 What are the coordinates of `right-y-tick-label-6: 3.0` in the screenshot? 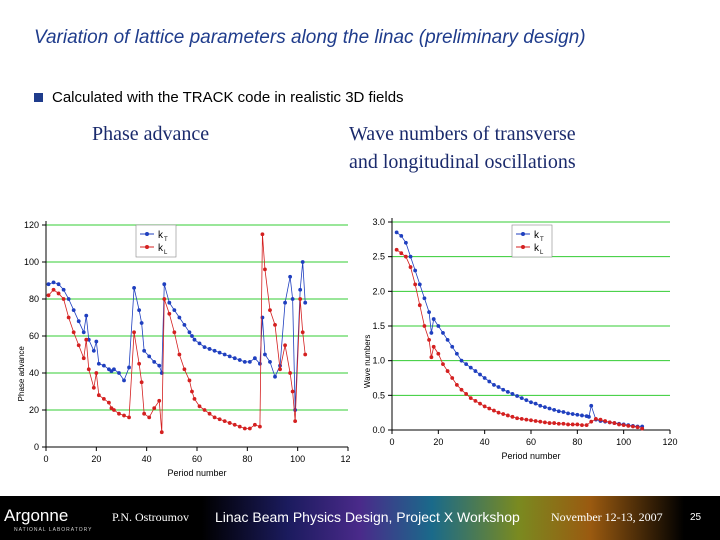 It's located at (378, 222).